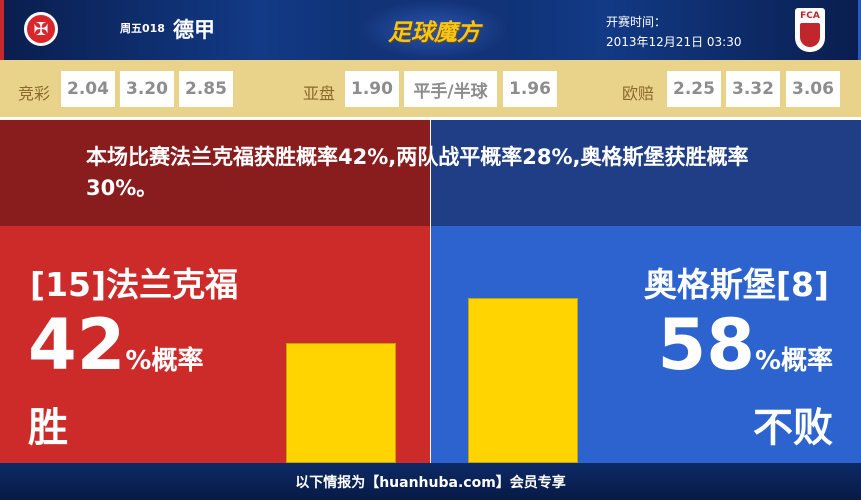  What do you see at coordinates (674, 42) in the screenshot?
I see `kickoff-time: 2013年12月21日 03:30` at bounding box center [674, 42].